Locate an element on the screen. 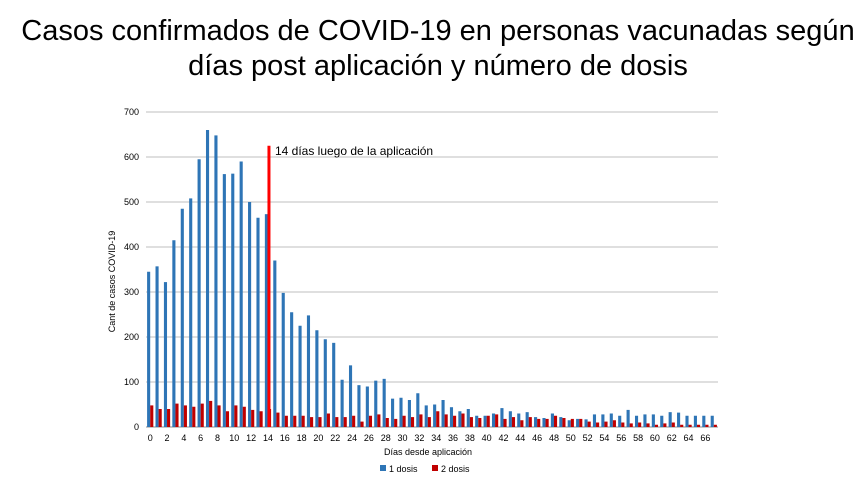 This screenshot has width=861, height=492. x-tick-label-44: 44 is located at coordinates (520, 438).